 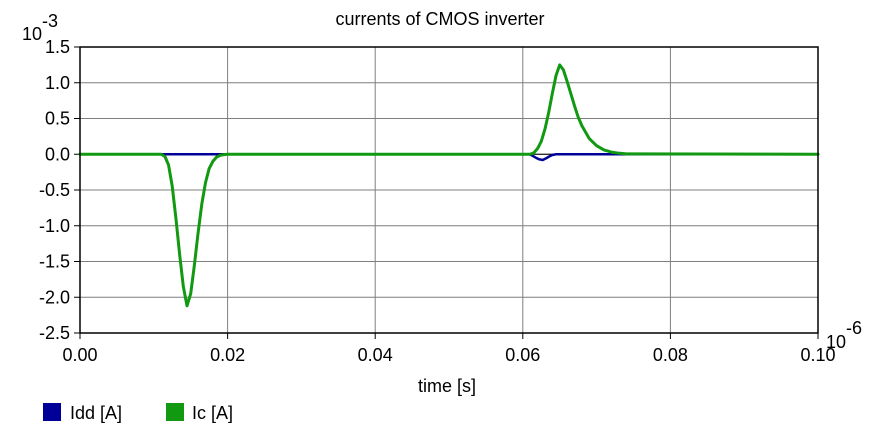 What do you see at coordinates (836, 342) in the screenshot?
I see `x-multiplier-base: 10` at bounding box center [836, 342].